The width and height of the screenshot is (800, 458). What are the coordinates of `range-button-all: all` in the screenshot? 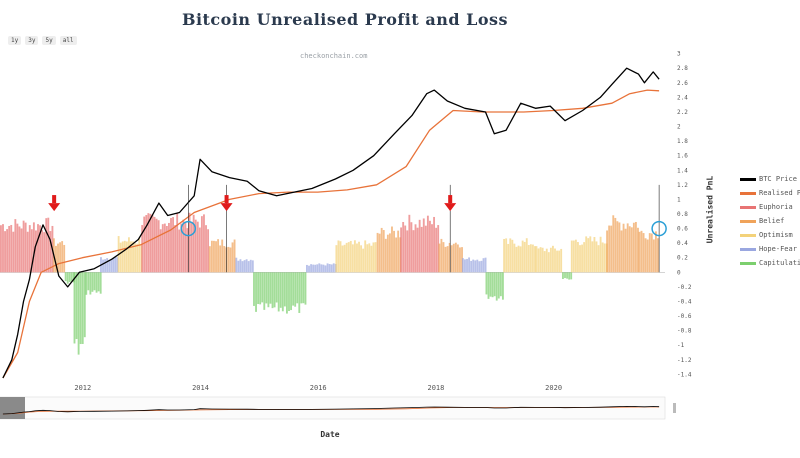 It's located at (68, 40).